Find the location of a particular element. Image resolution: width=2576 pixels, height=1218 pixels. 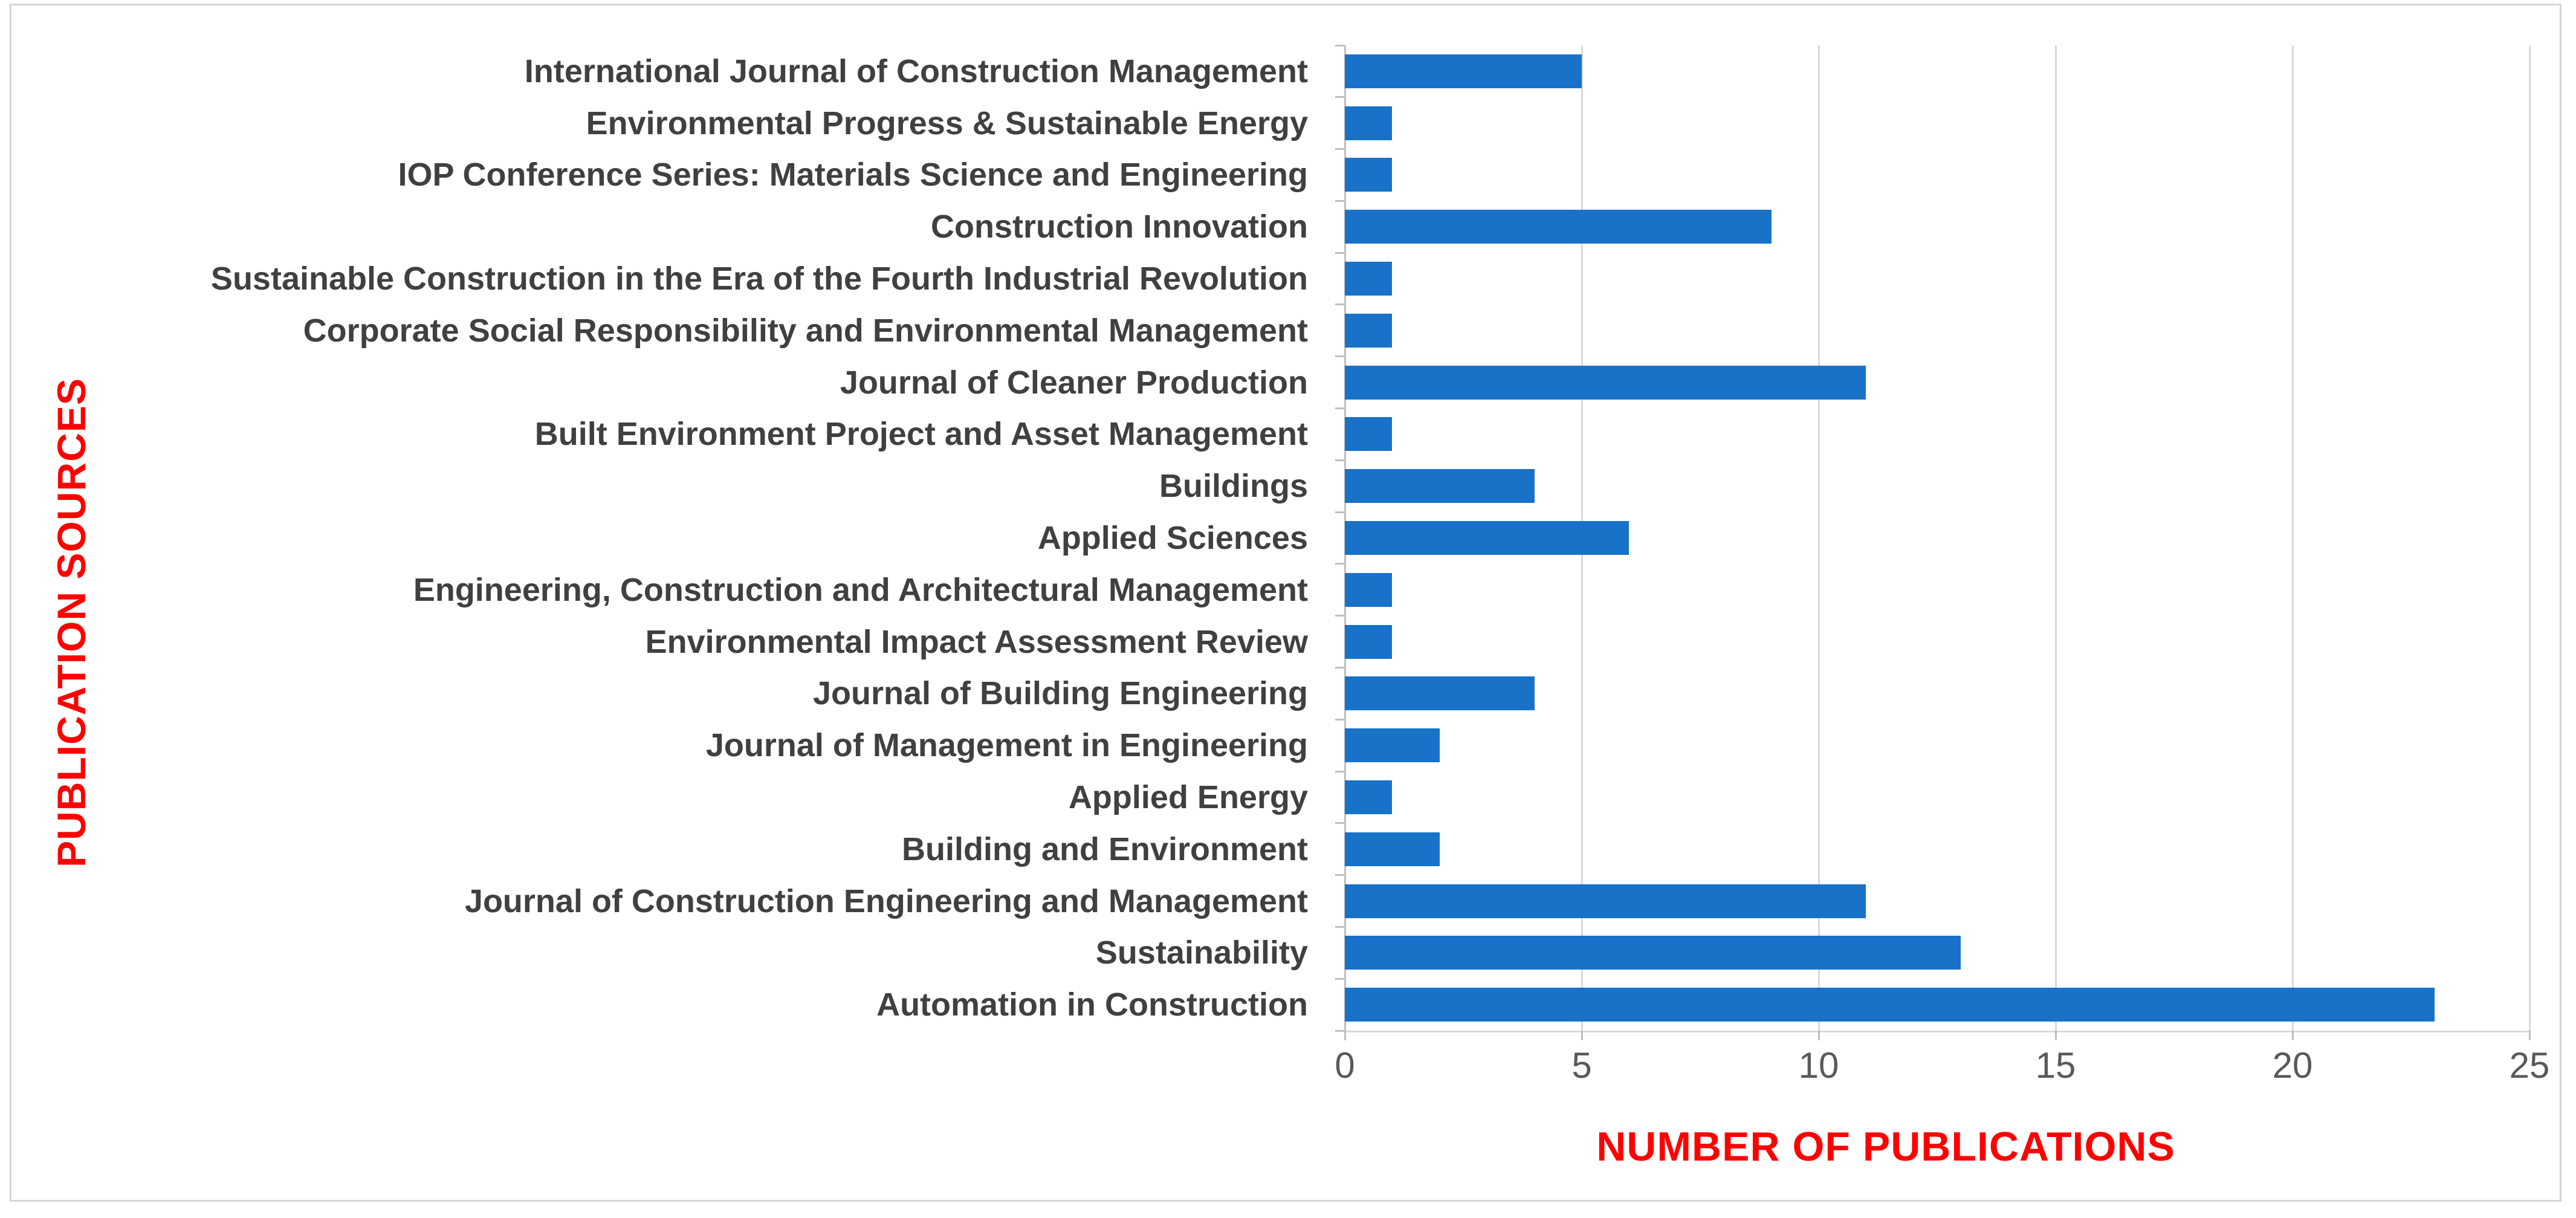

category-label: Buildings is located at coordinates (1233, 486).